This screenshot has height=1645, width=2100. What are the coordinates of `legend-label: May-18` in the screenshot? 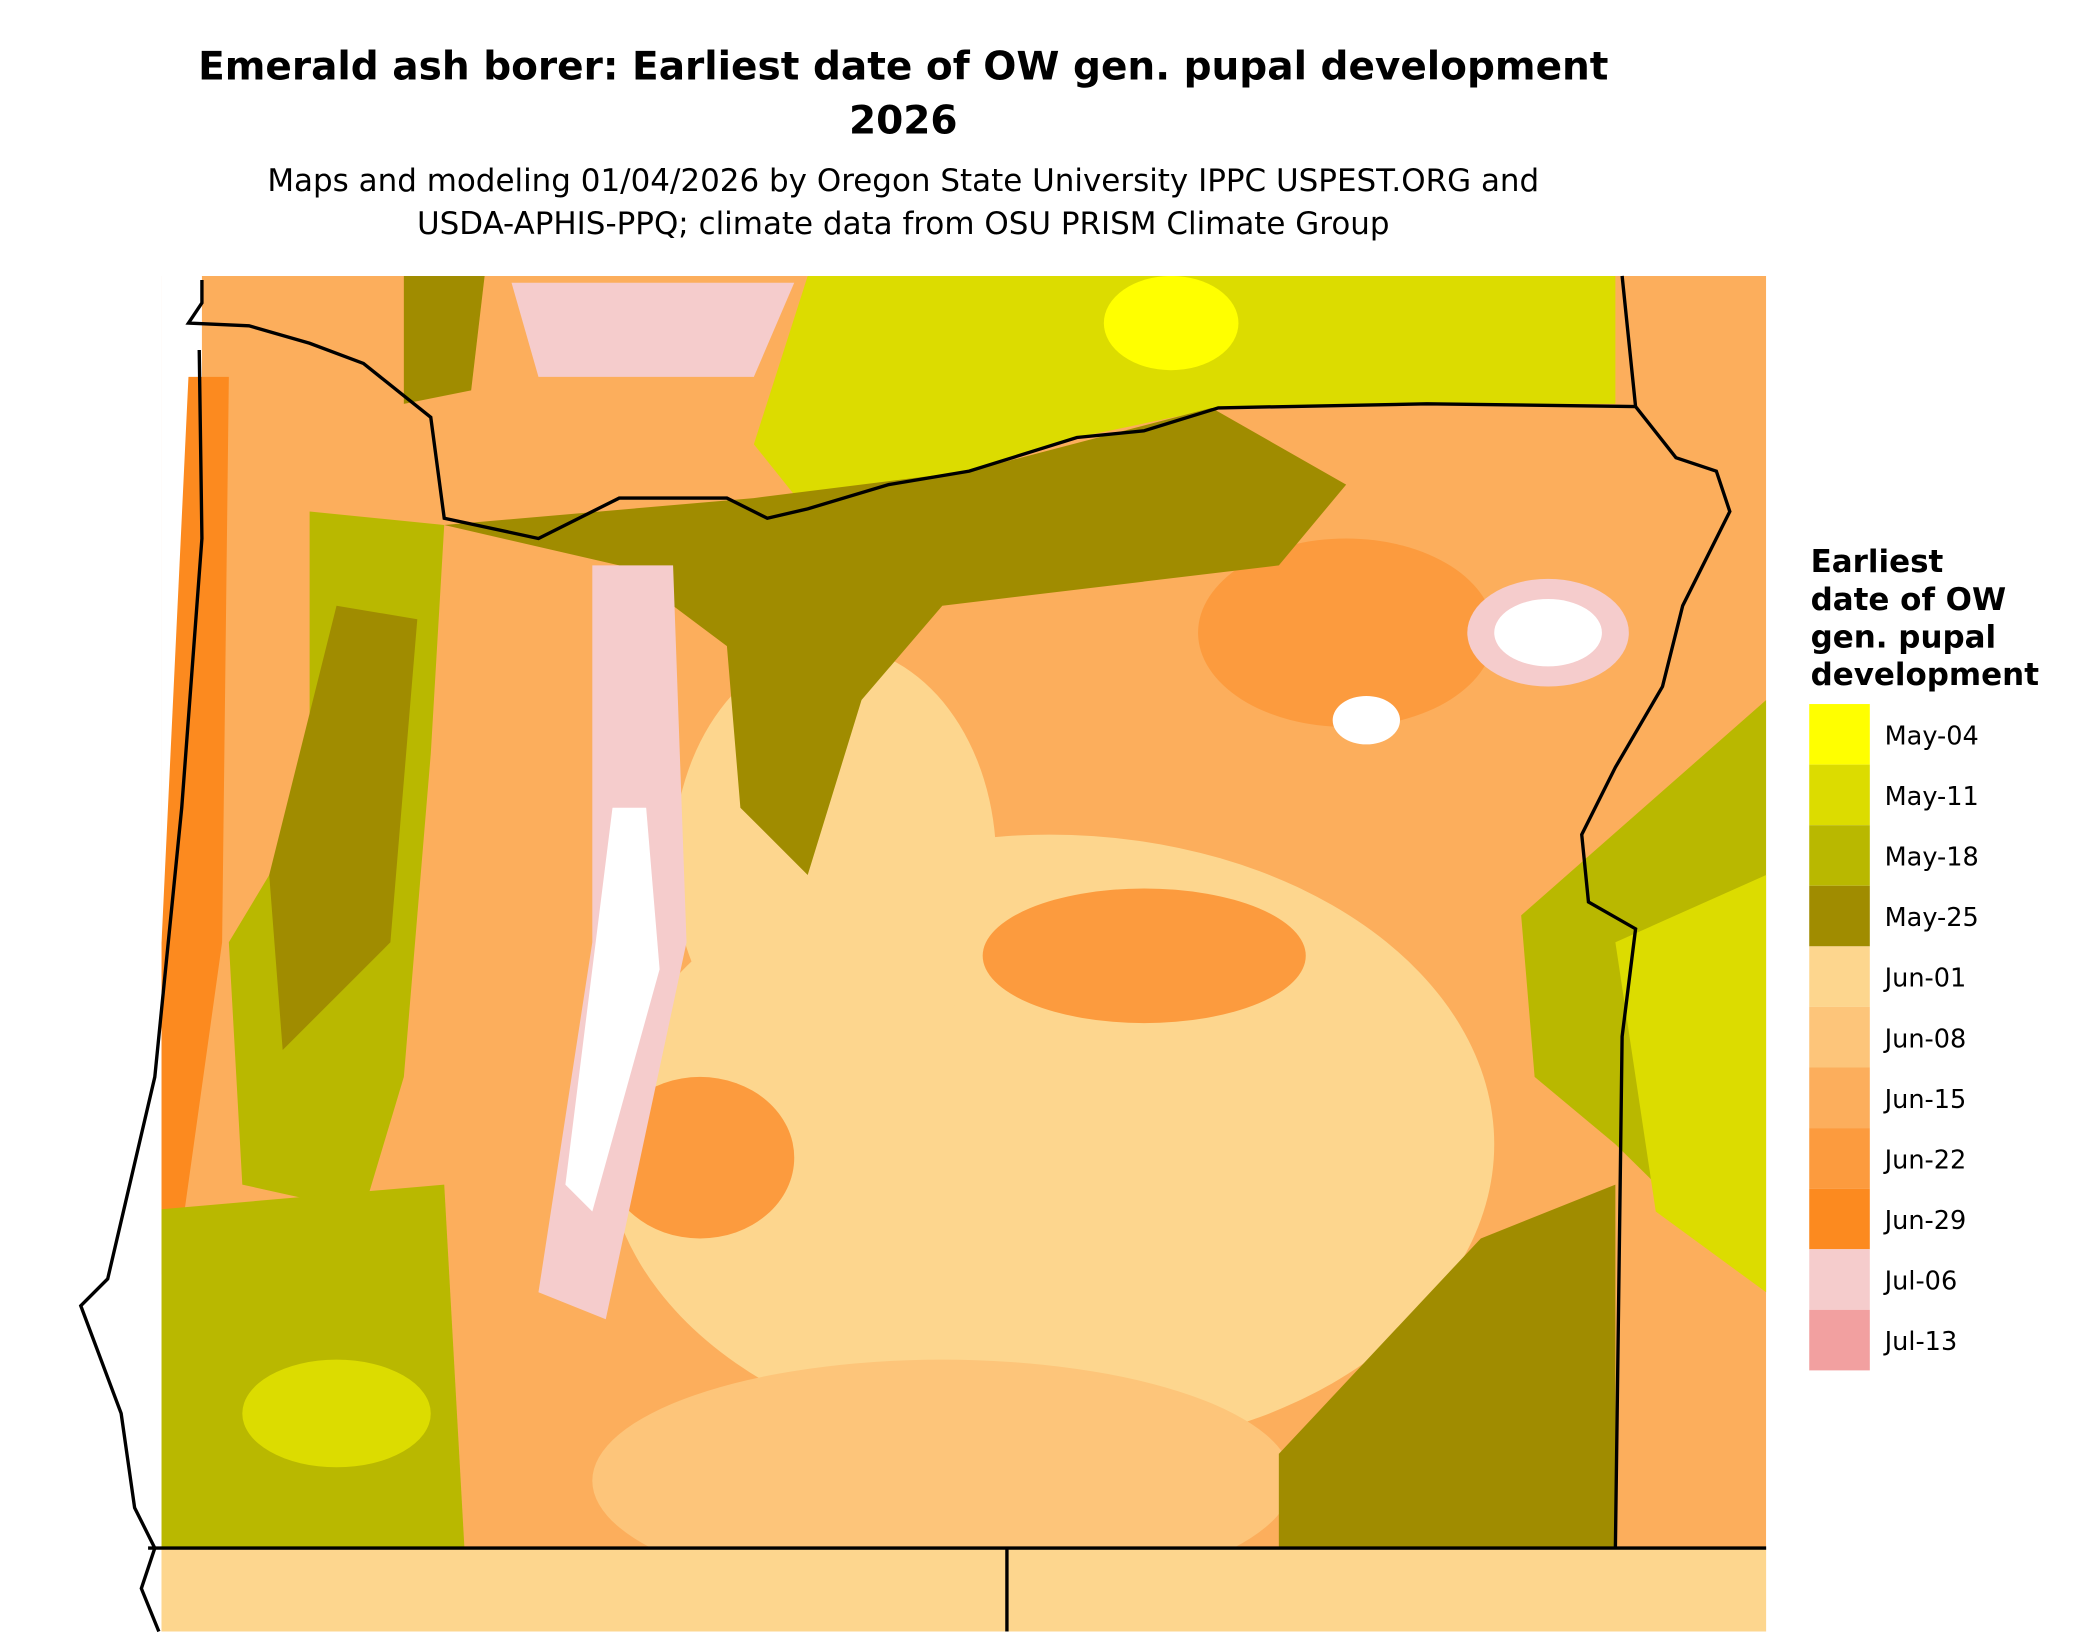 It's located at (1932, 858).